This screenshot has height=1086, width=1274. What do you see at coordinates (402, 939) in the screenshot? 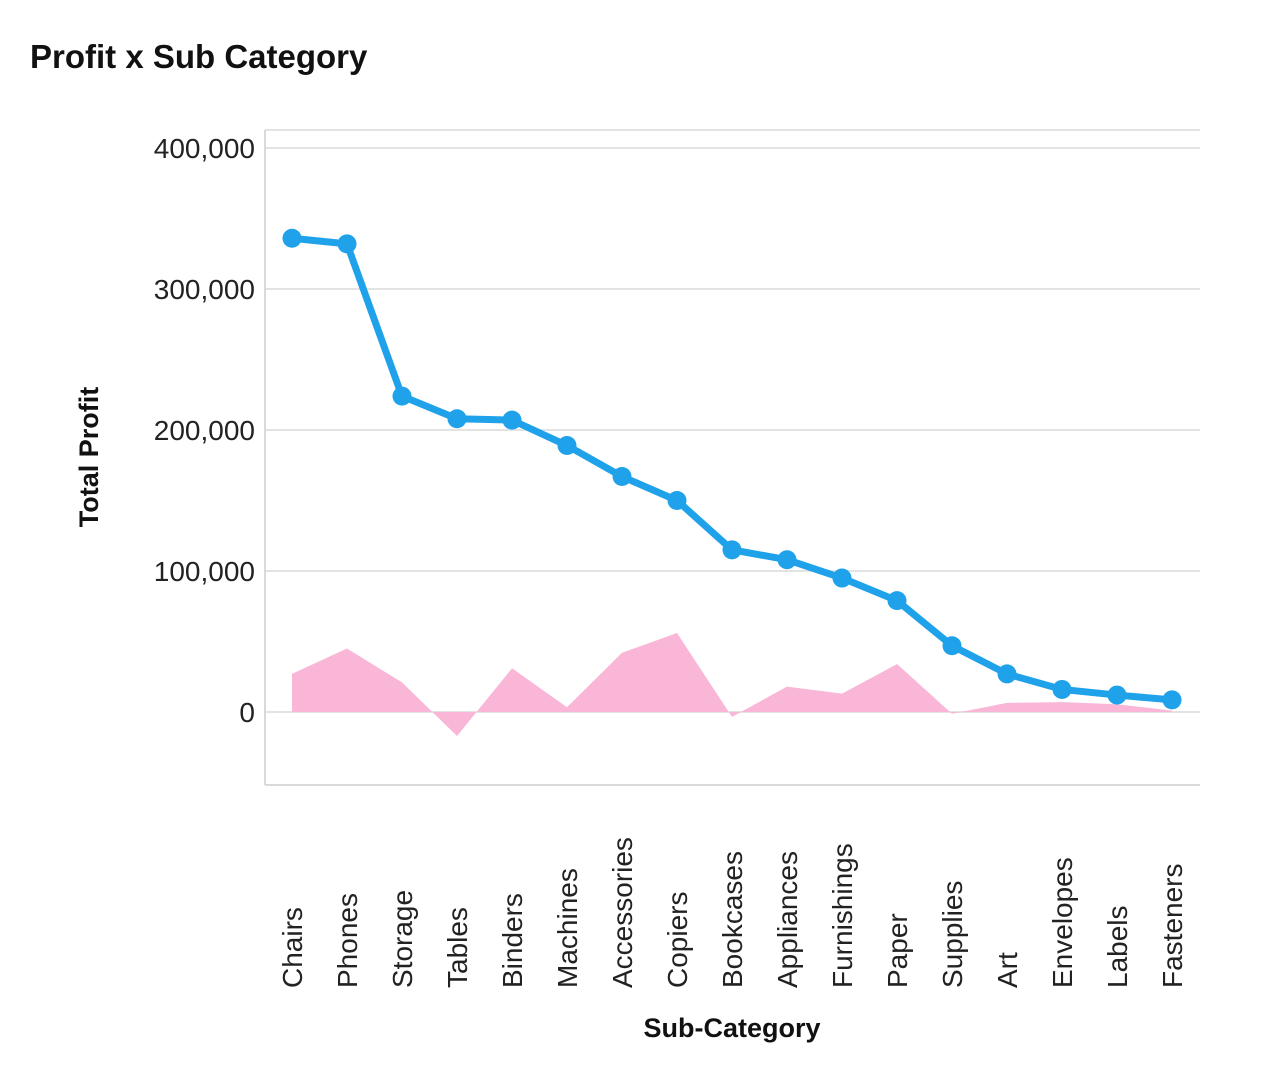
I see `x-tick-label: Storage` at bounding box center [402, 939].